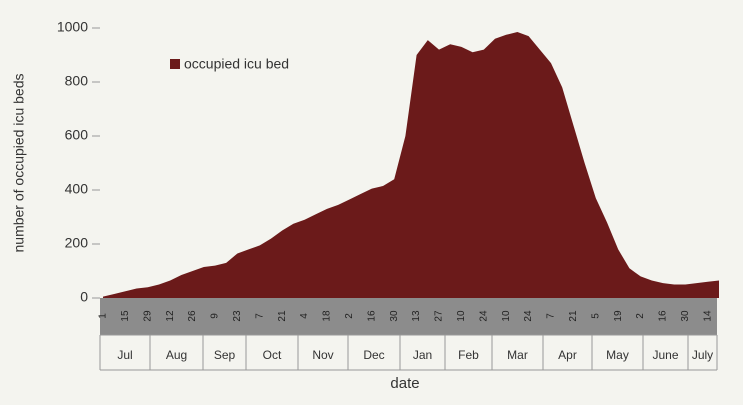 The width and height of the screenshot is (743, 405). What do you see at coordinates (77, 243) in the screenshot?
I see `y-tick-label: 200` at bounding box center [77, 243].